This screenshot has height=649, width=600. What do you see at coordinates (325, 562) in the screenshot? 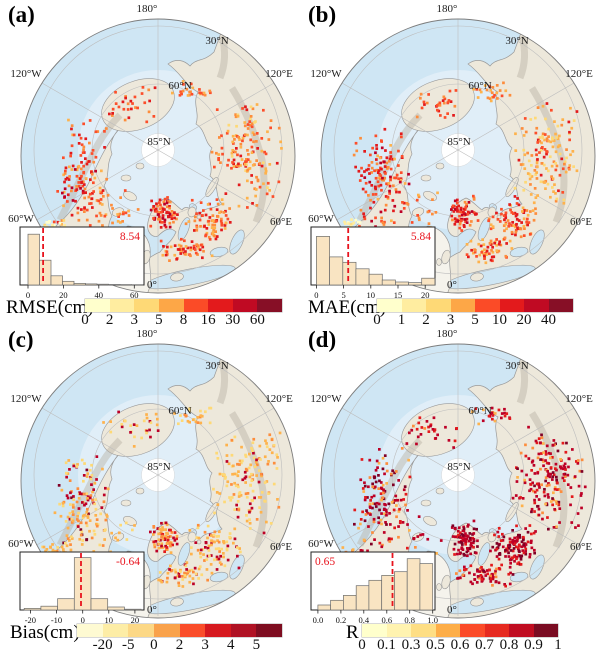
I see `mean-value-label: 0.65` at bounding box center [325, 562].